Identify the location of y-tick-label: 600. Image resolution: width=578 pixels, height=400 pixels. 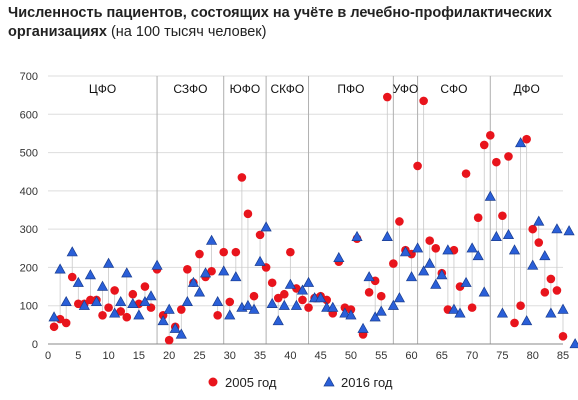
(29, 115).